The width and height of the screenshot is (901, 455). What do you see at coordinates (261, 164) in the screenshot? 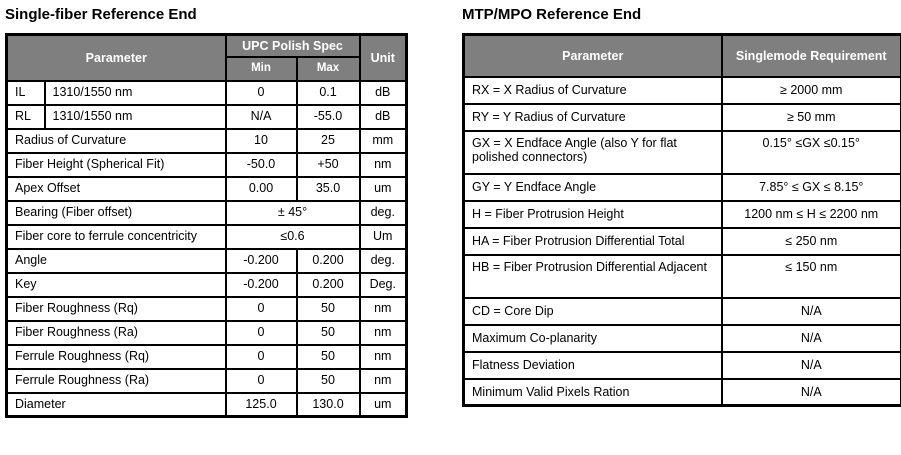
I see `min-cell: -50.0` at bounding box center [261, 164].